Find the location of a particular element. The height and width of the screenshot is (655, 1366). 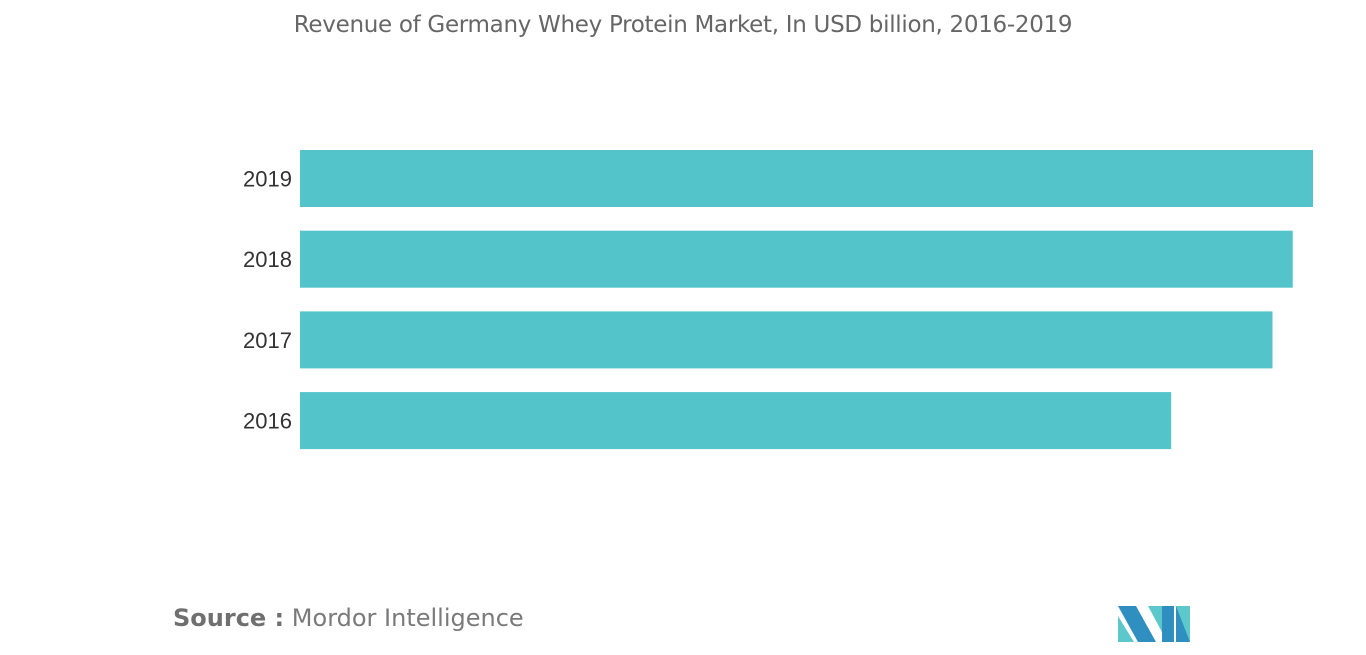

logo-mid-shape is located at coordinates (1155, 619).